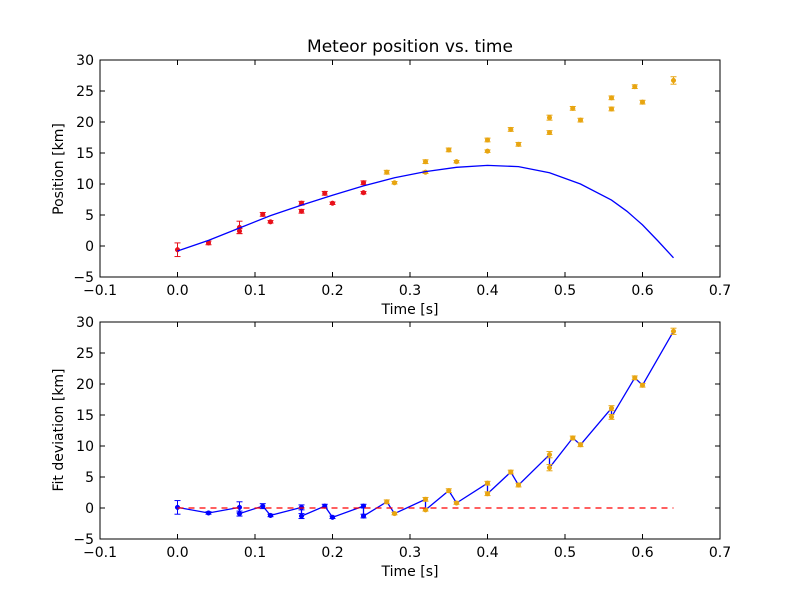 Image resolution: width=800 pixels, height=600 pixels. I want to click on y-tick-label: 15, so click(85, 154).